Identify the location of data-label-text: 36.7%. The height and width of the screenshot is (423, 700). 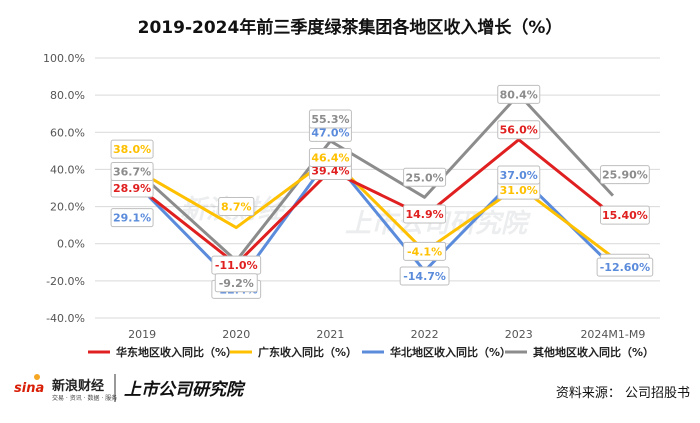
(132, 172).